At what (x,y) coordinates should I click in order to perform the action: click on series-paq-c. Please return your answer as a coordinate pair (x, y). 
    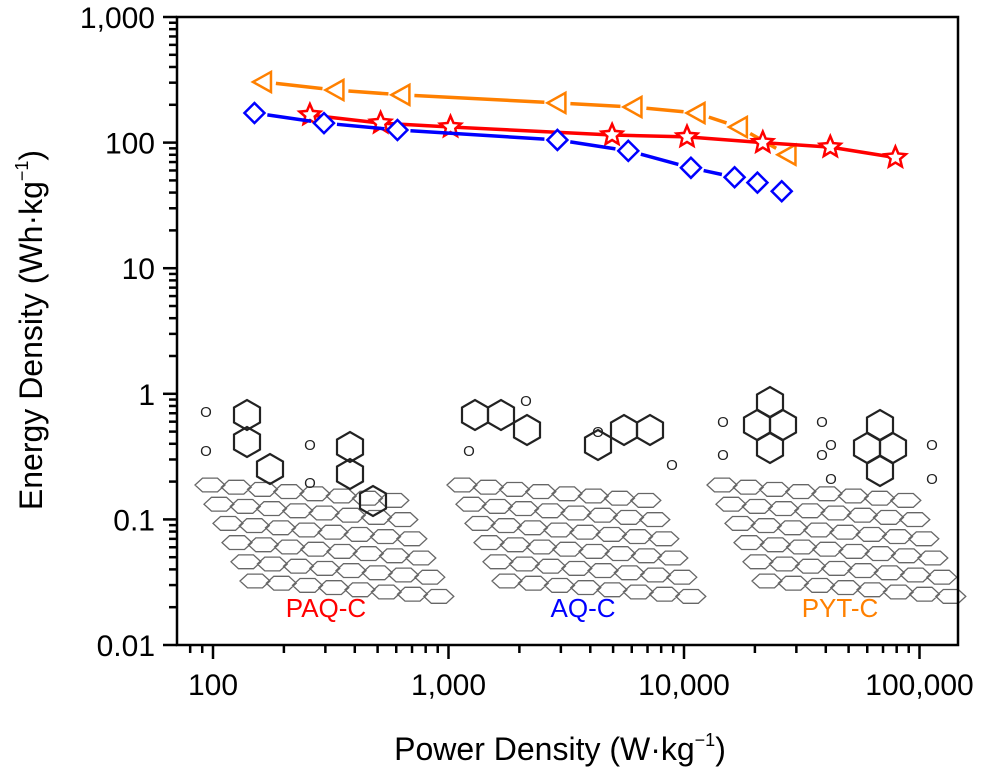
    Looking at the image, I should click on (602, 135).